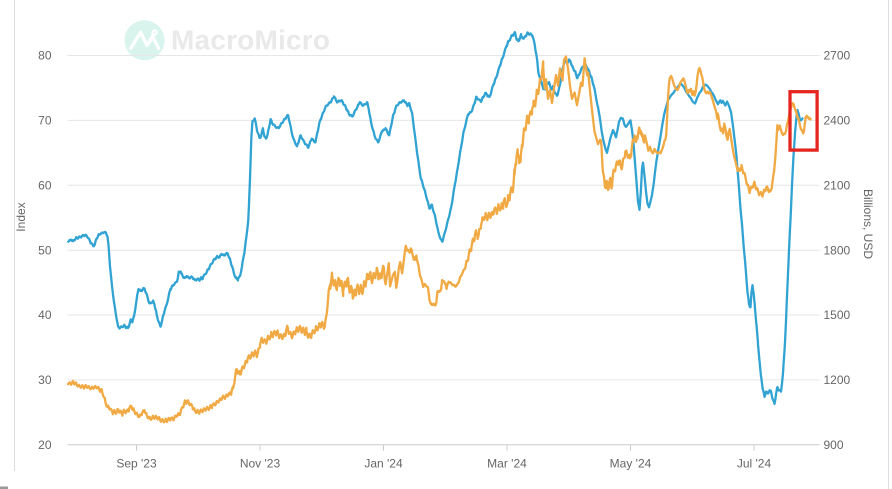  Describe the element at coordinates (837, 380) in the screenshot. I see `svg-text: 1200` at that location.